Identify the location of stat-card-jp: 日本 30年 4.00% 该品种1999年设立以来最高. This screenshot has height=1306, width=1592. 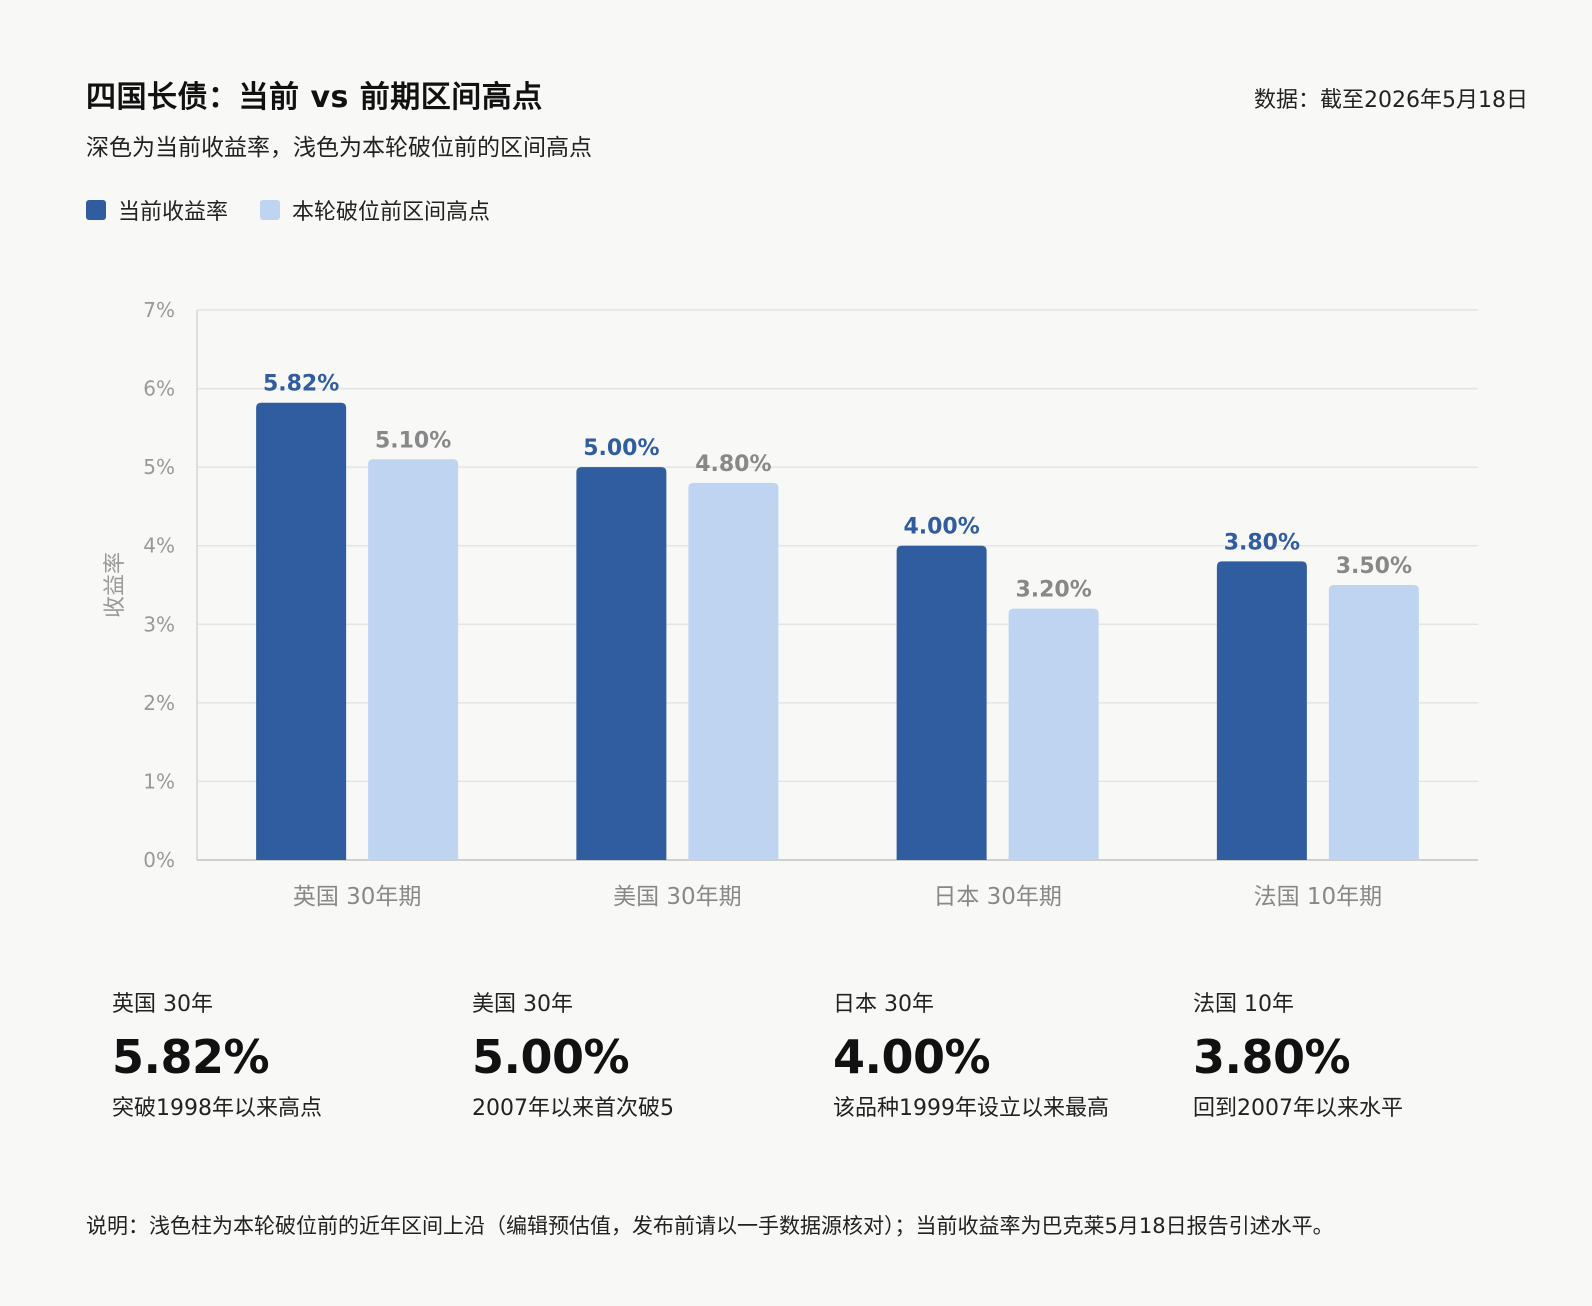
(973, 1055).